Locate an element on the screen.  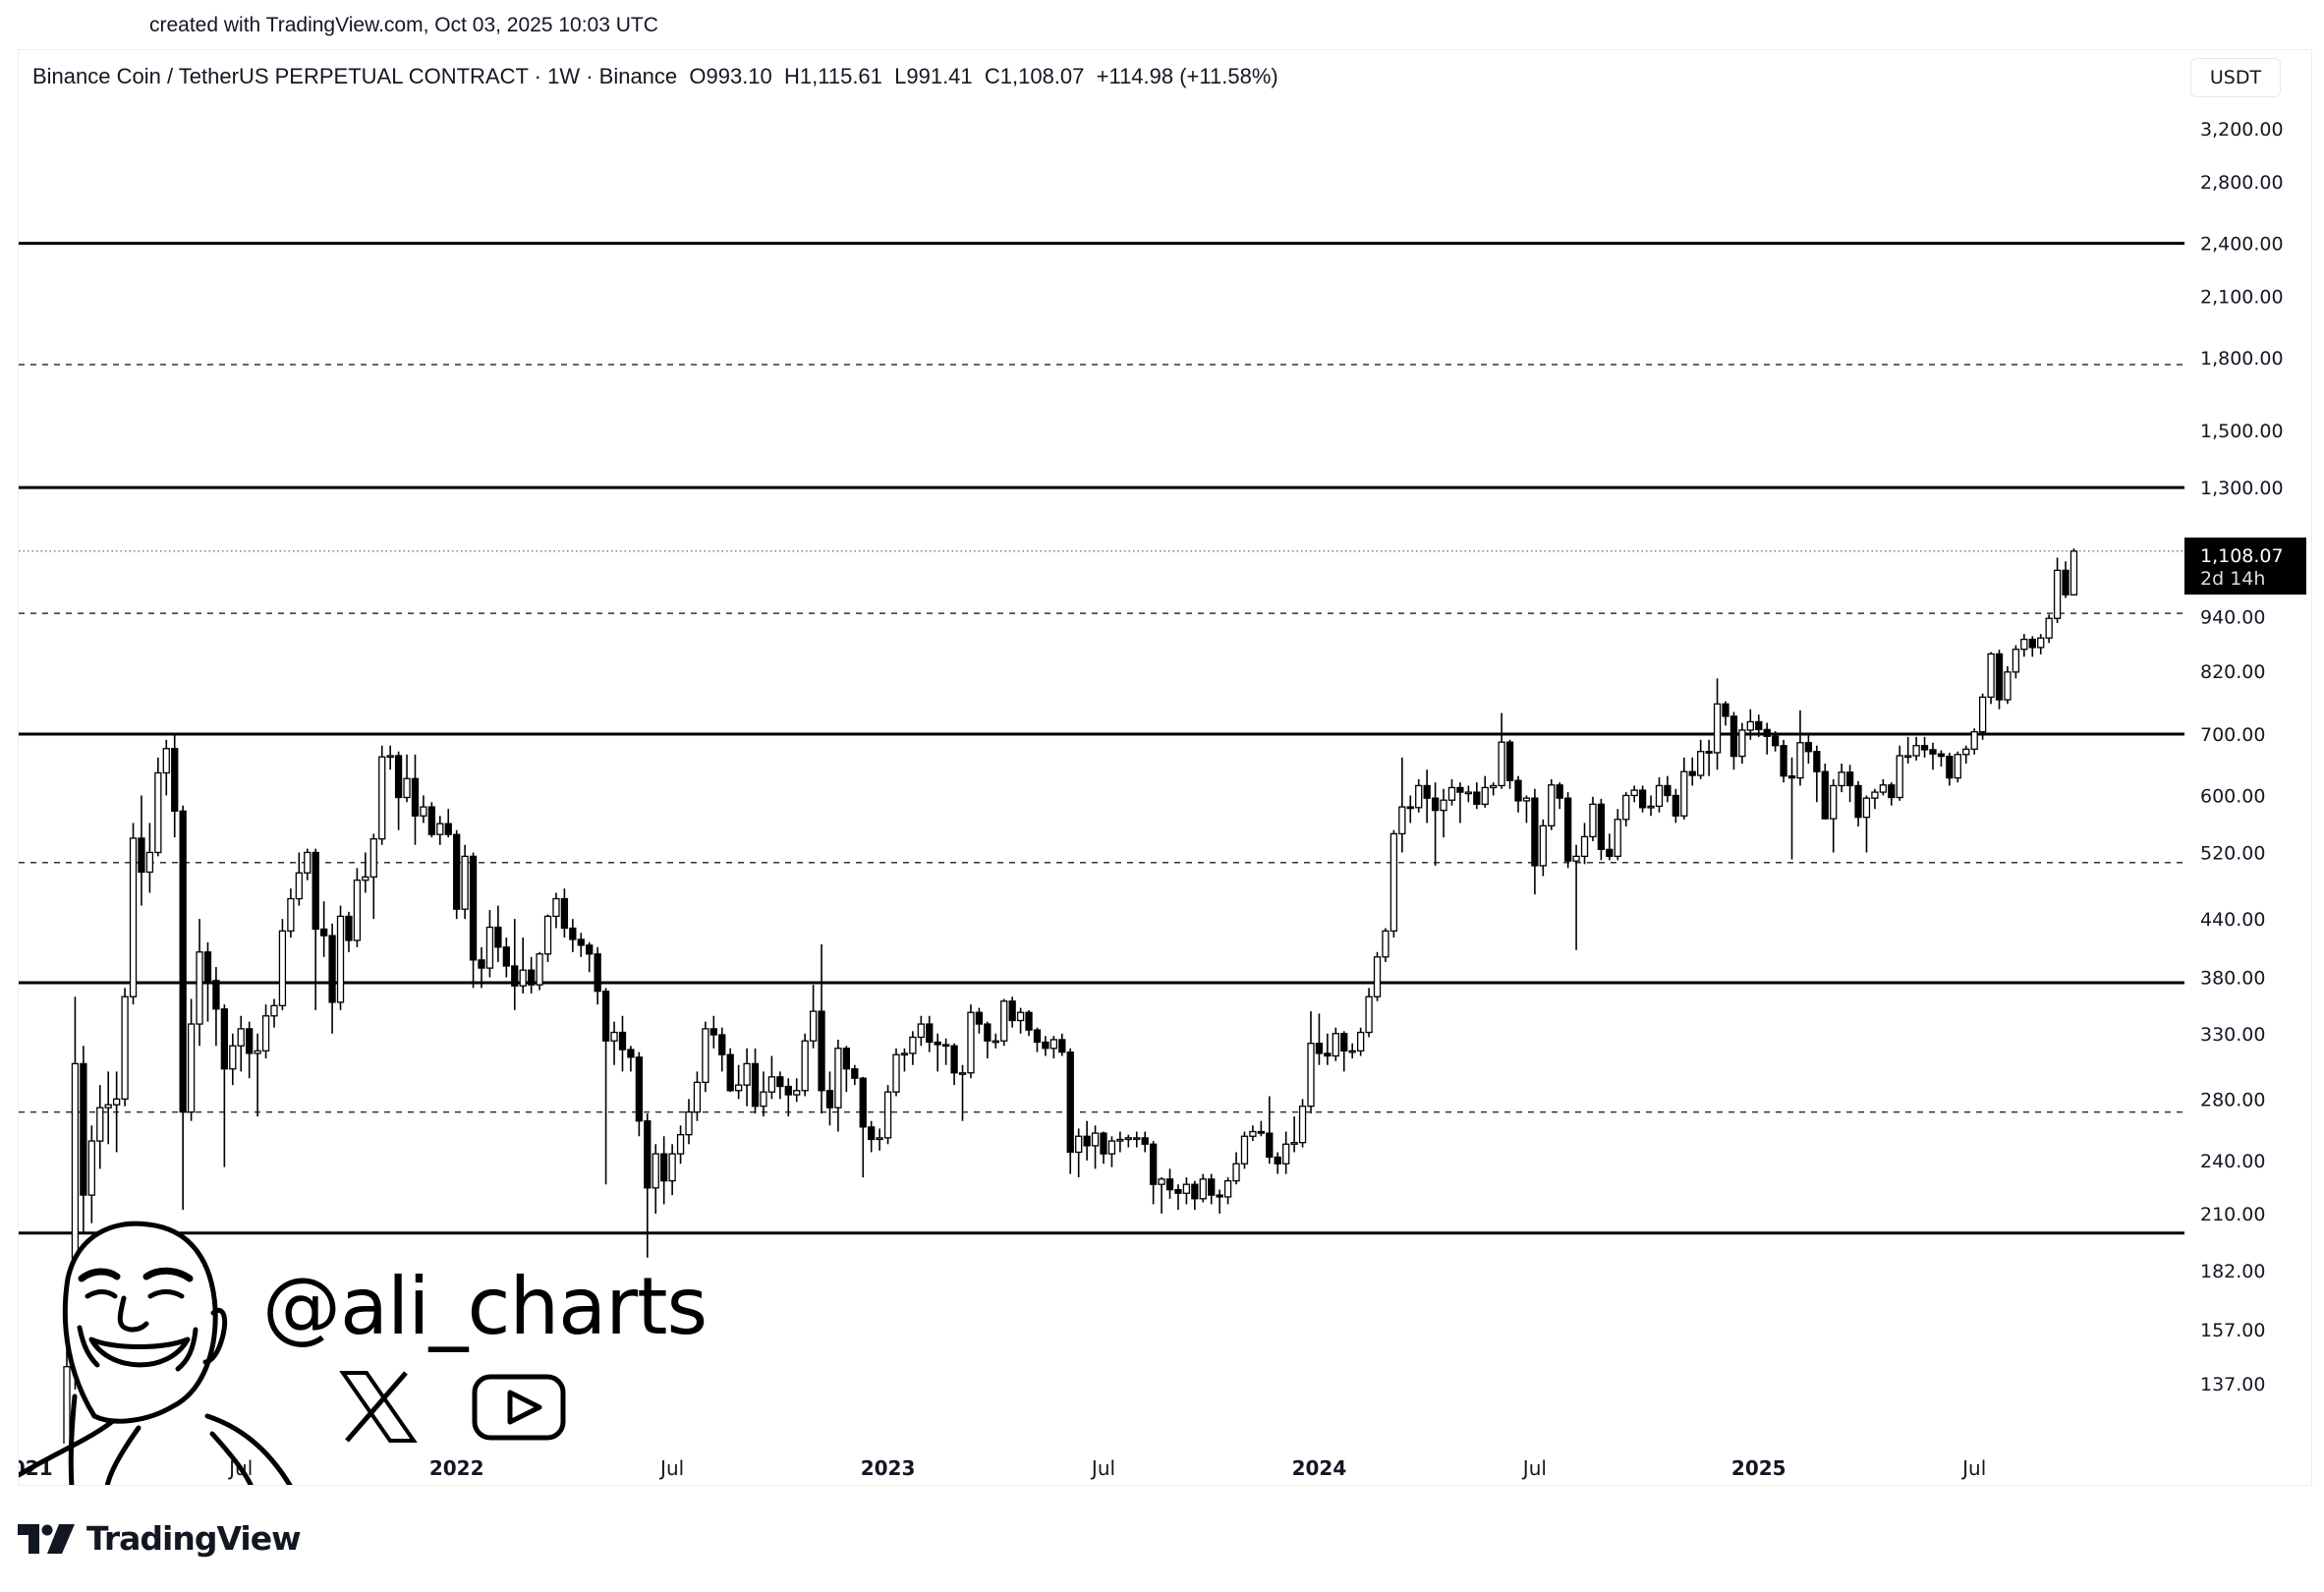
tradingview-logo: TradingView is located at coordinates (160, 1538).